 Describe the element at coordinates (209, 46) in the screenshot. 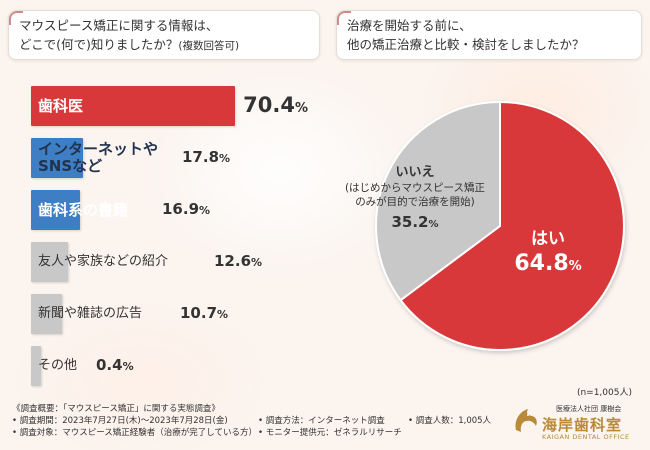

I see `left-question-note: (複数回答可)` at that location.